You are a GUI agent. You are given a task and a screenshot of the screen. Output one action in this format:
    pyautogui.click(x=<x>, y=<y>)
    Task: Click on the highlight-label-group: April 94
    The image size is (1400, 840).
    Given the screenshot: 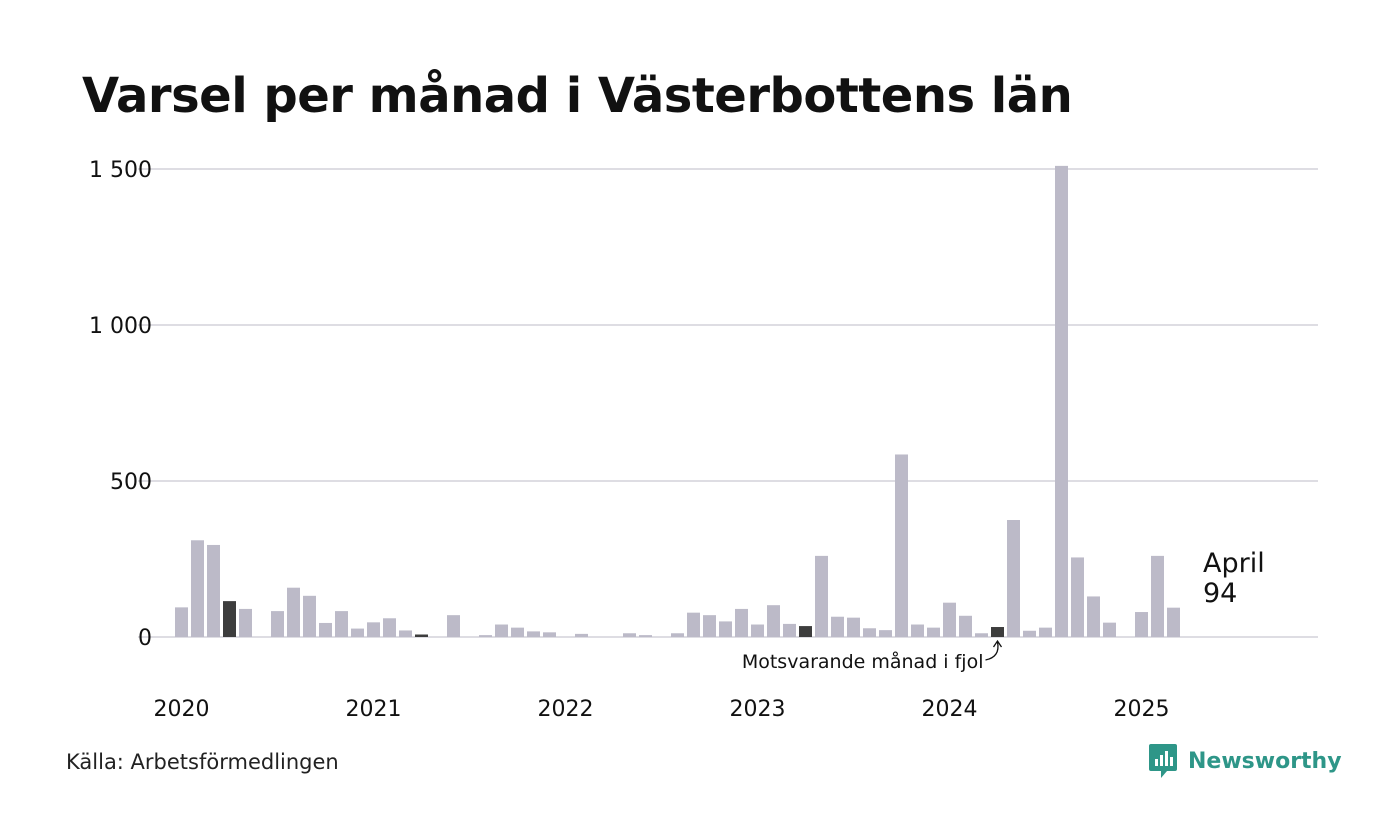 What is the action you would take?
    pyautogui.click(x=1234, y=578)
    